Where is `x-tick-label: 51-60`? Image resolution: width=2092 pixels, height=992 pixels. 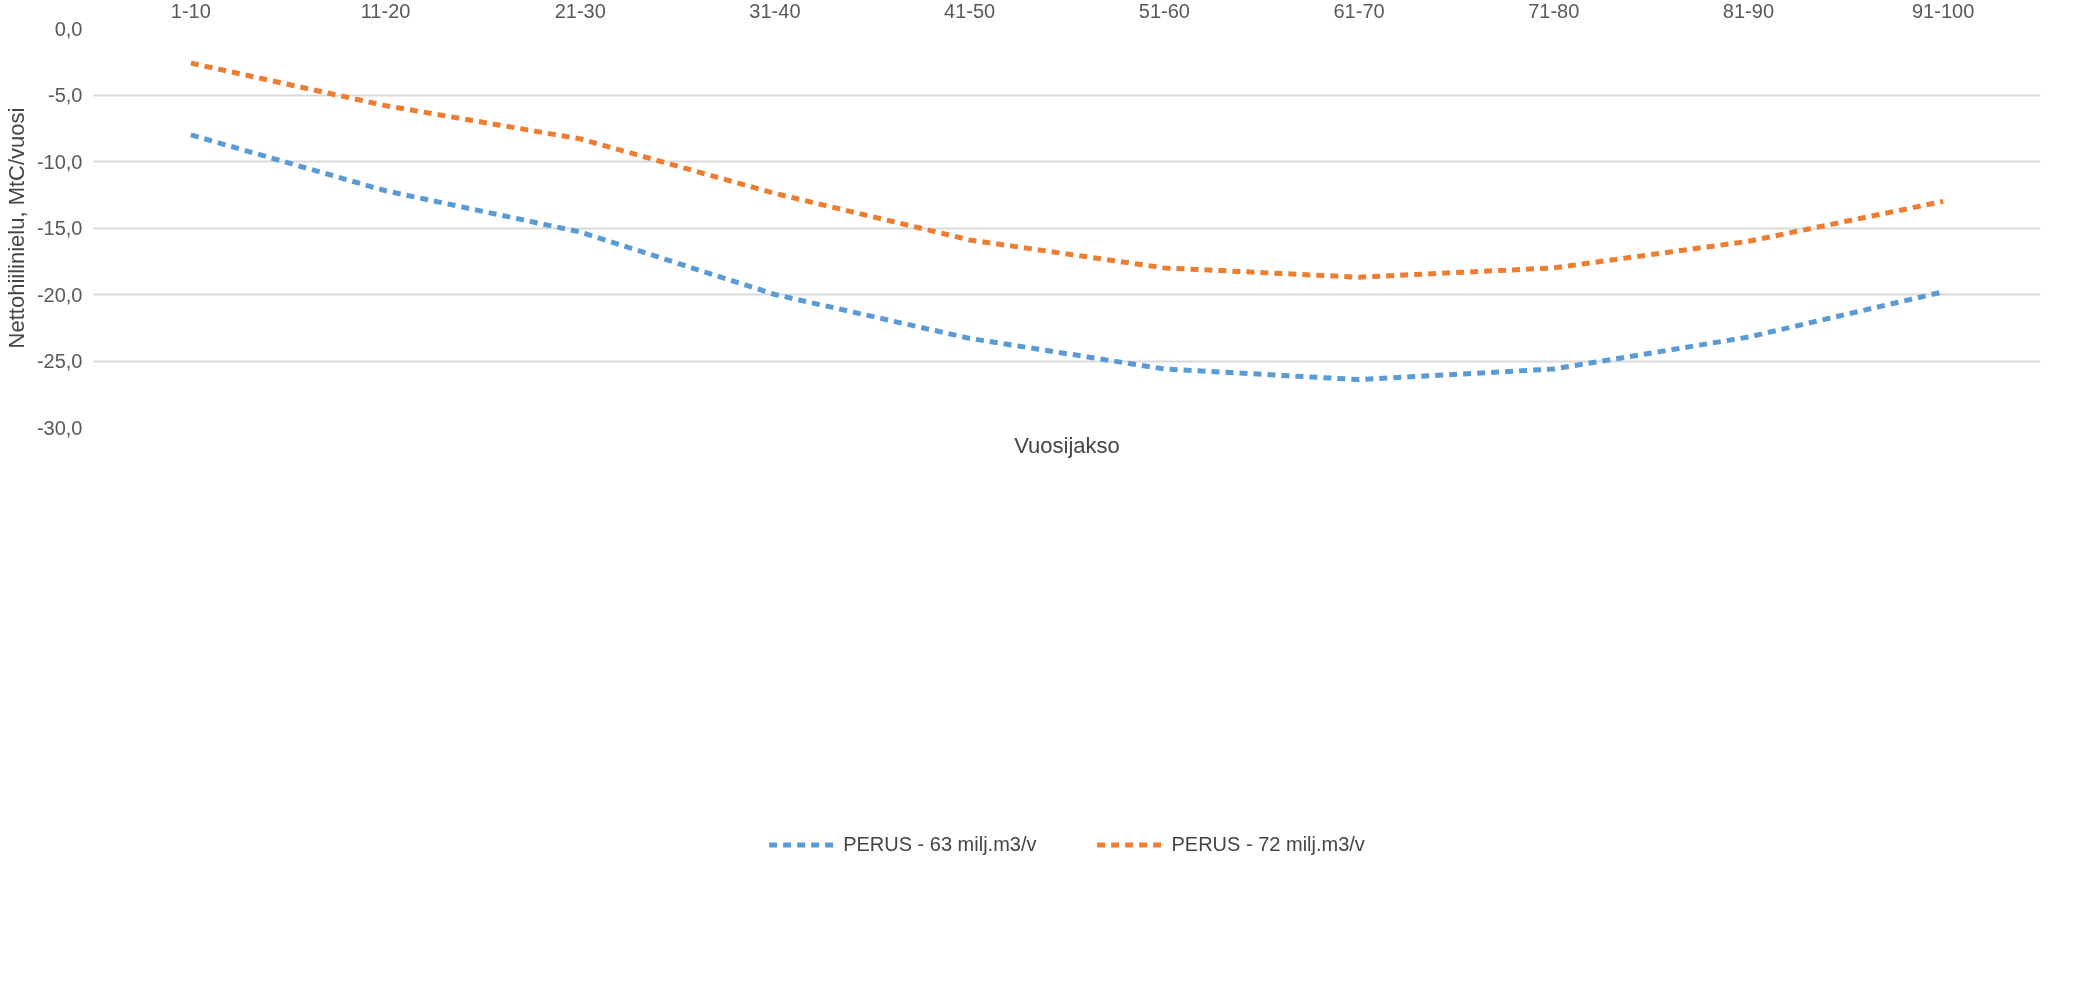
x-tick-label: 51-60 is located at coordinates (1164, 11).